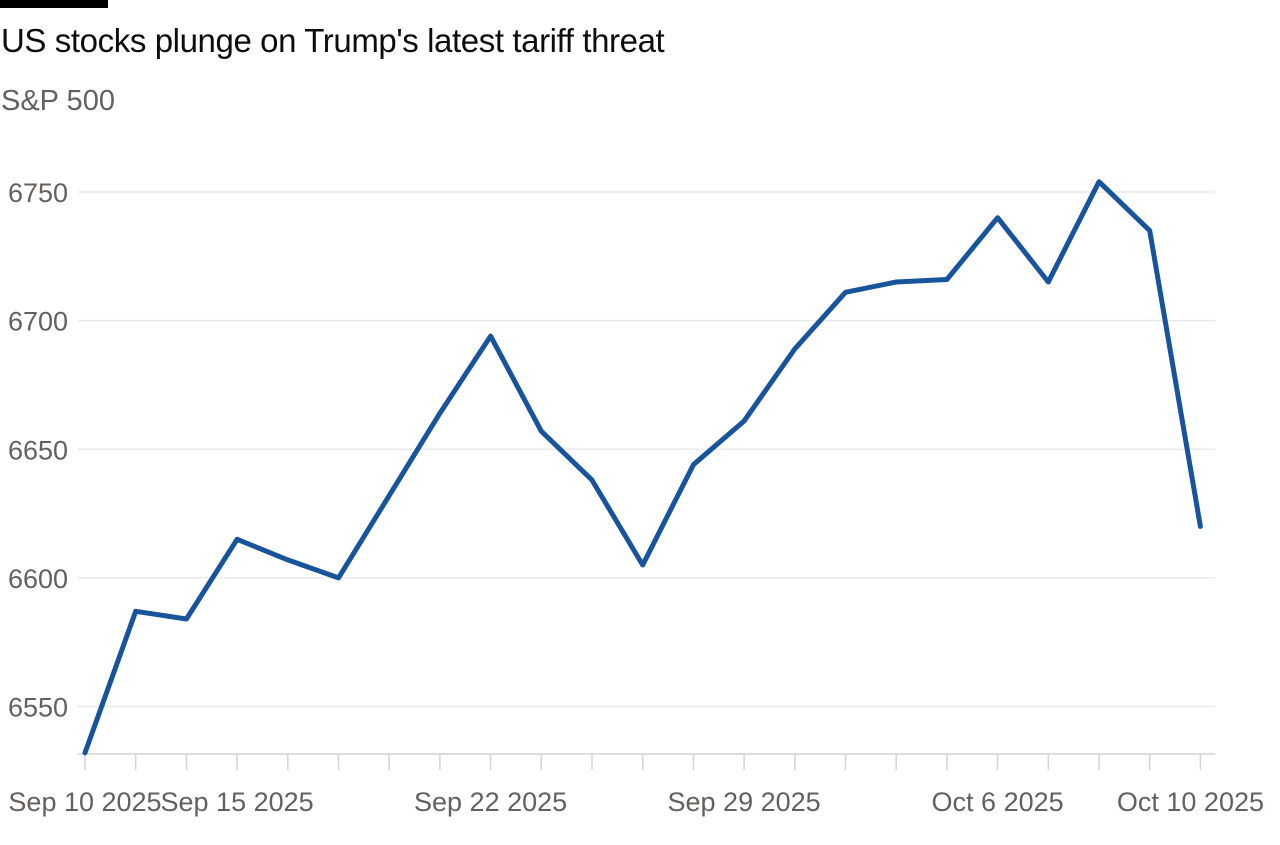 The height and width of the screenshot is (845, 1280). Describe the element at coordinates (38, 708) in the screenshot. I see `y-axis-label: 6550` at that location.